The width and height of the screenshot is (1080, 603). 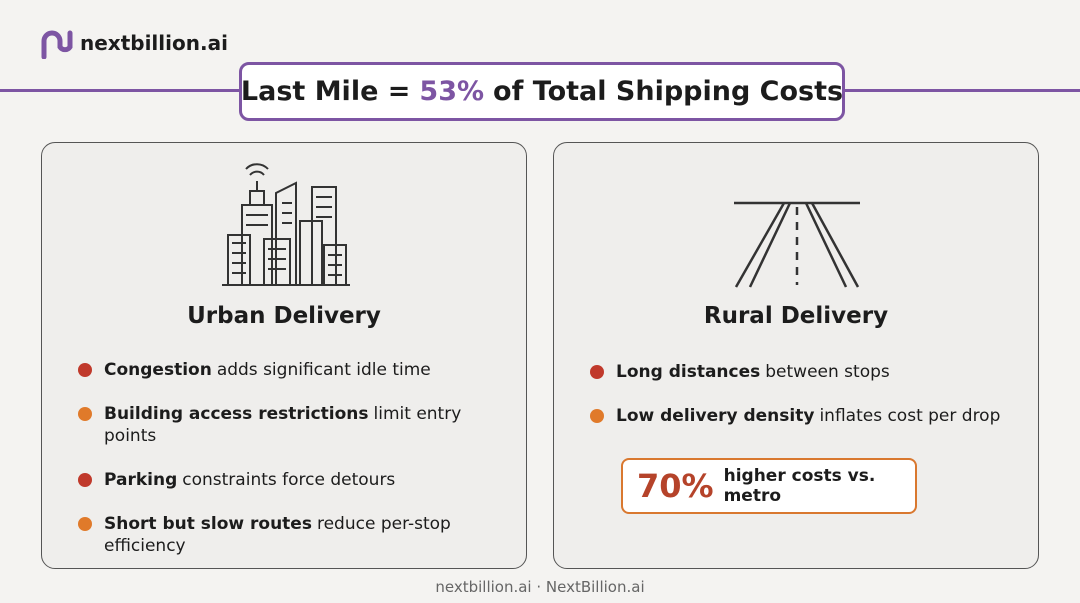 What do you see at coordinates (675, 486) in the screenshot?
I see `callout-figure: 70%` at bounding box center [675, 486].